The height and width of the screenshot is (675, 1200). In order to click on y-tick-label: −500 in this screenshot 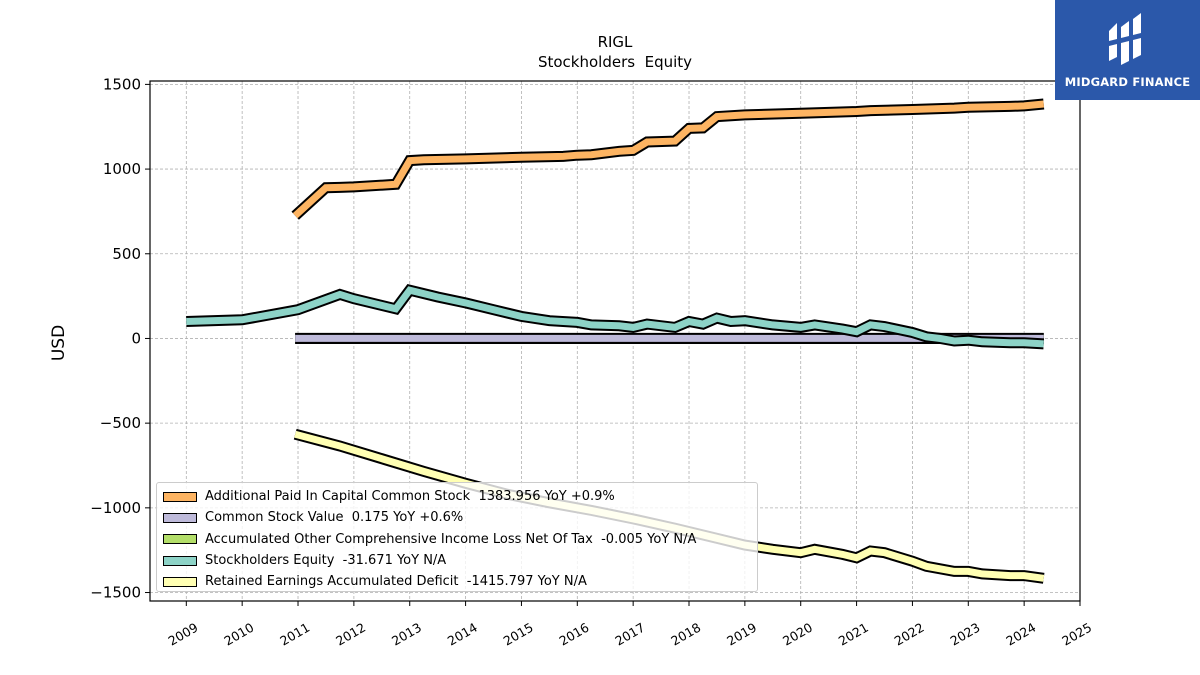, I will do `click(120, 423)`.